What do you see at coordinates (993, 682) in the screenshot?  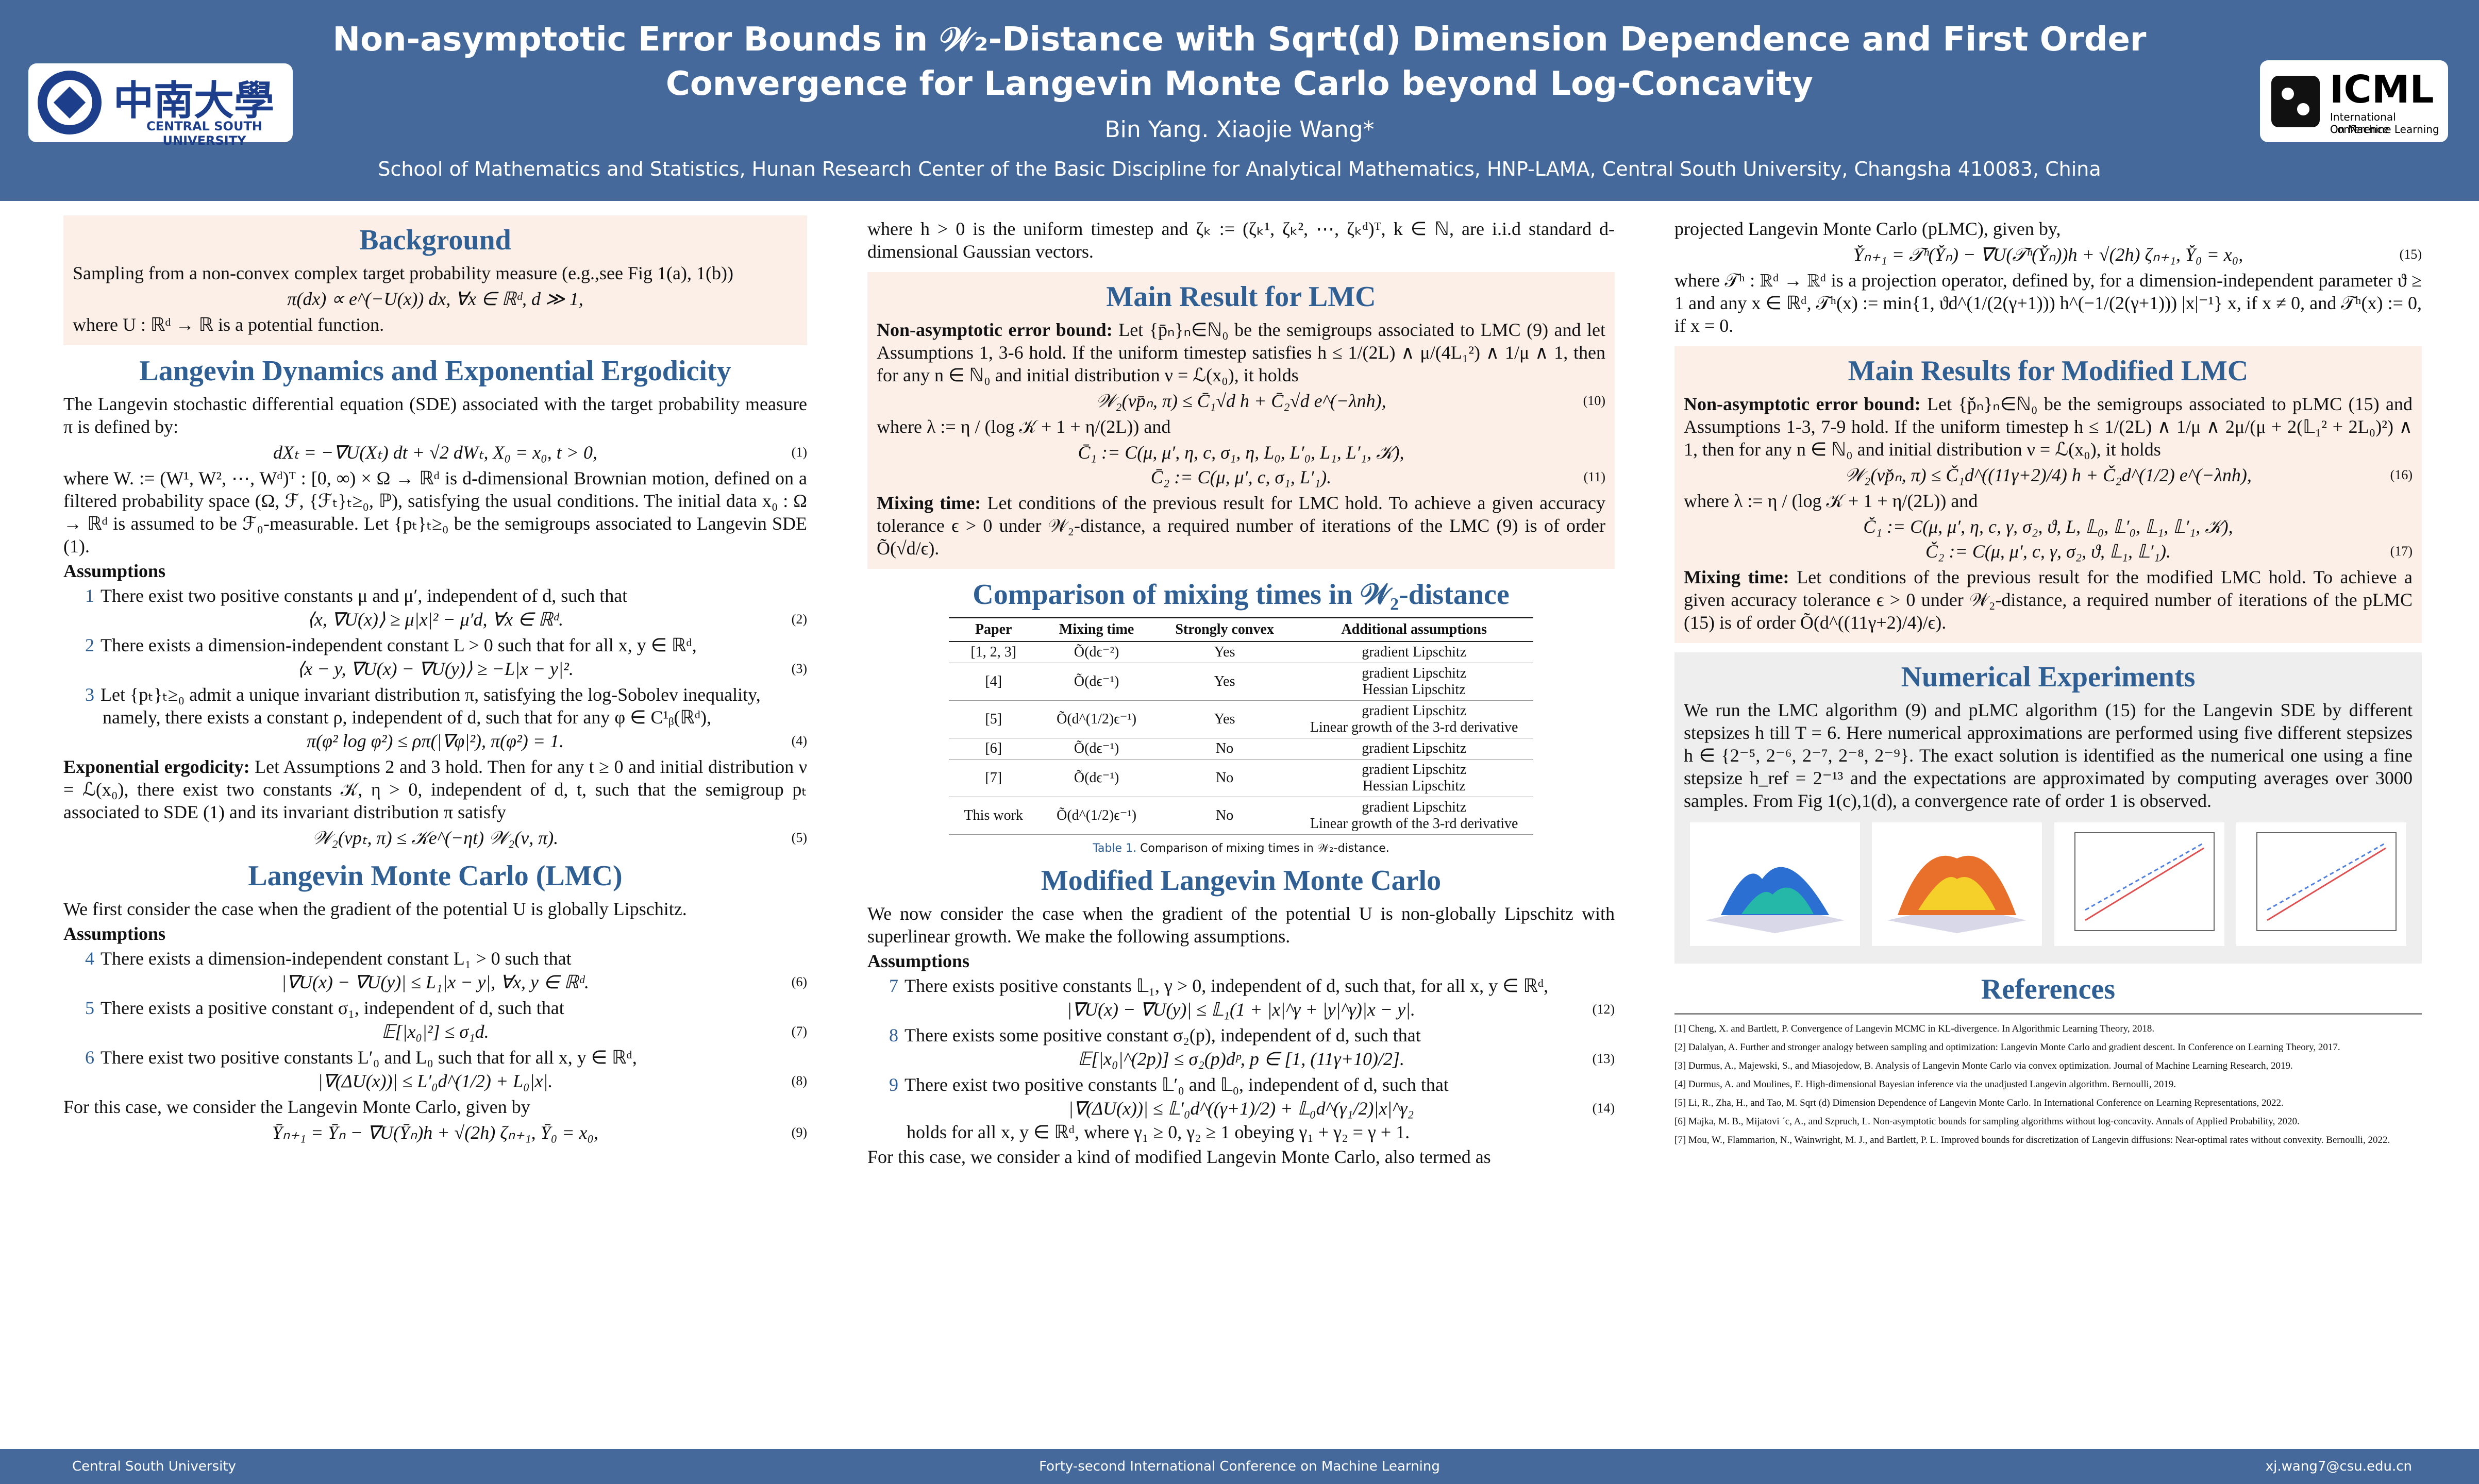 I see `table-cell: [4]` at bounding box center [993, 682].